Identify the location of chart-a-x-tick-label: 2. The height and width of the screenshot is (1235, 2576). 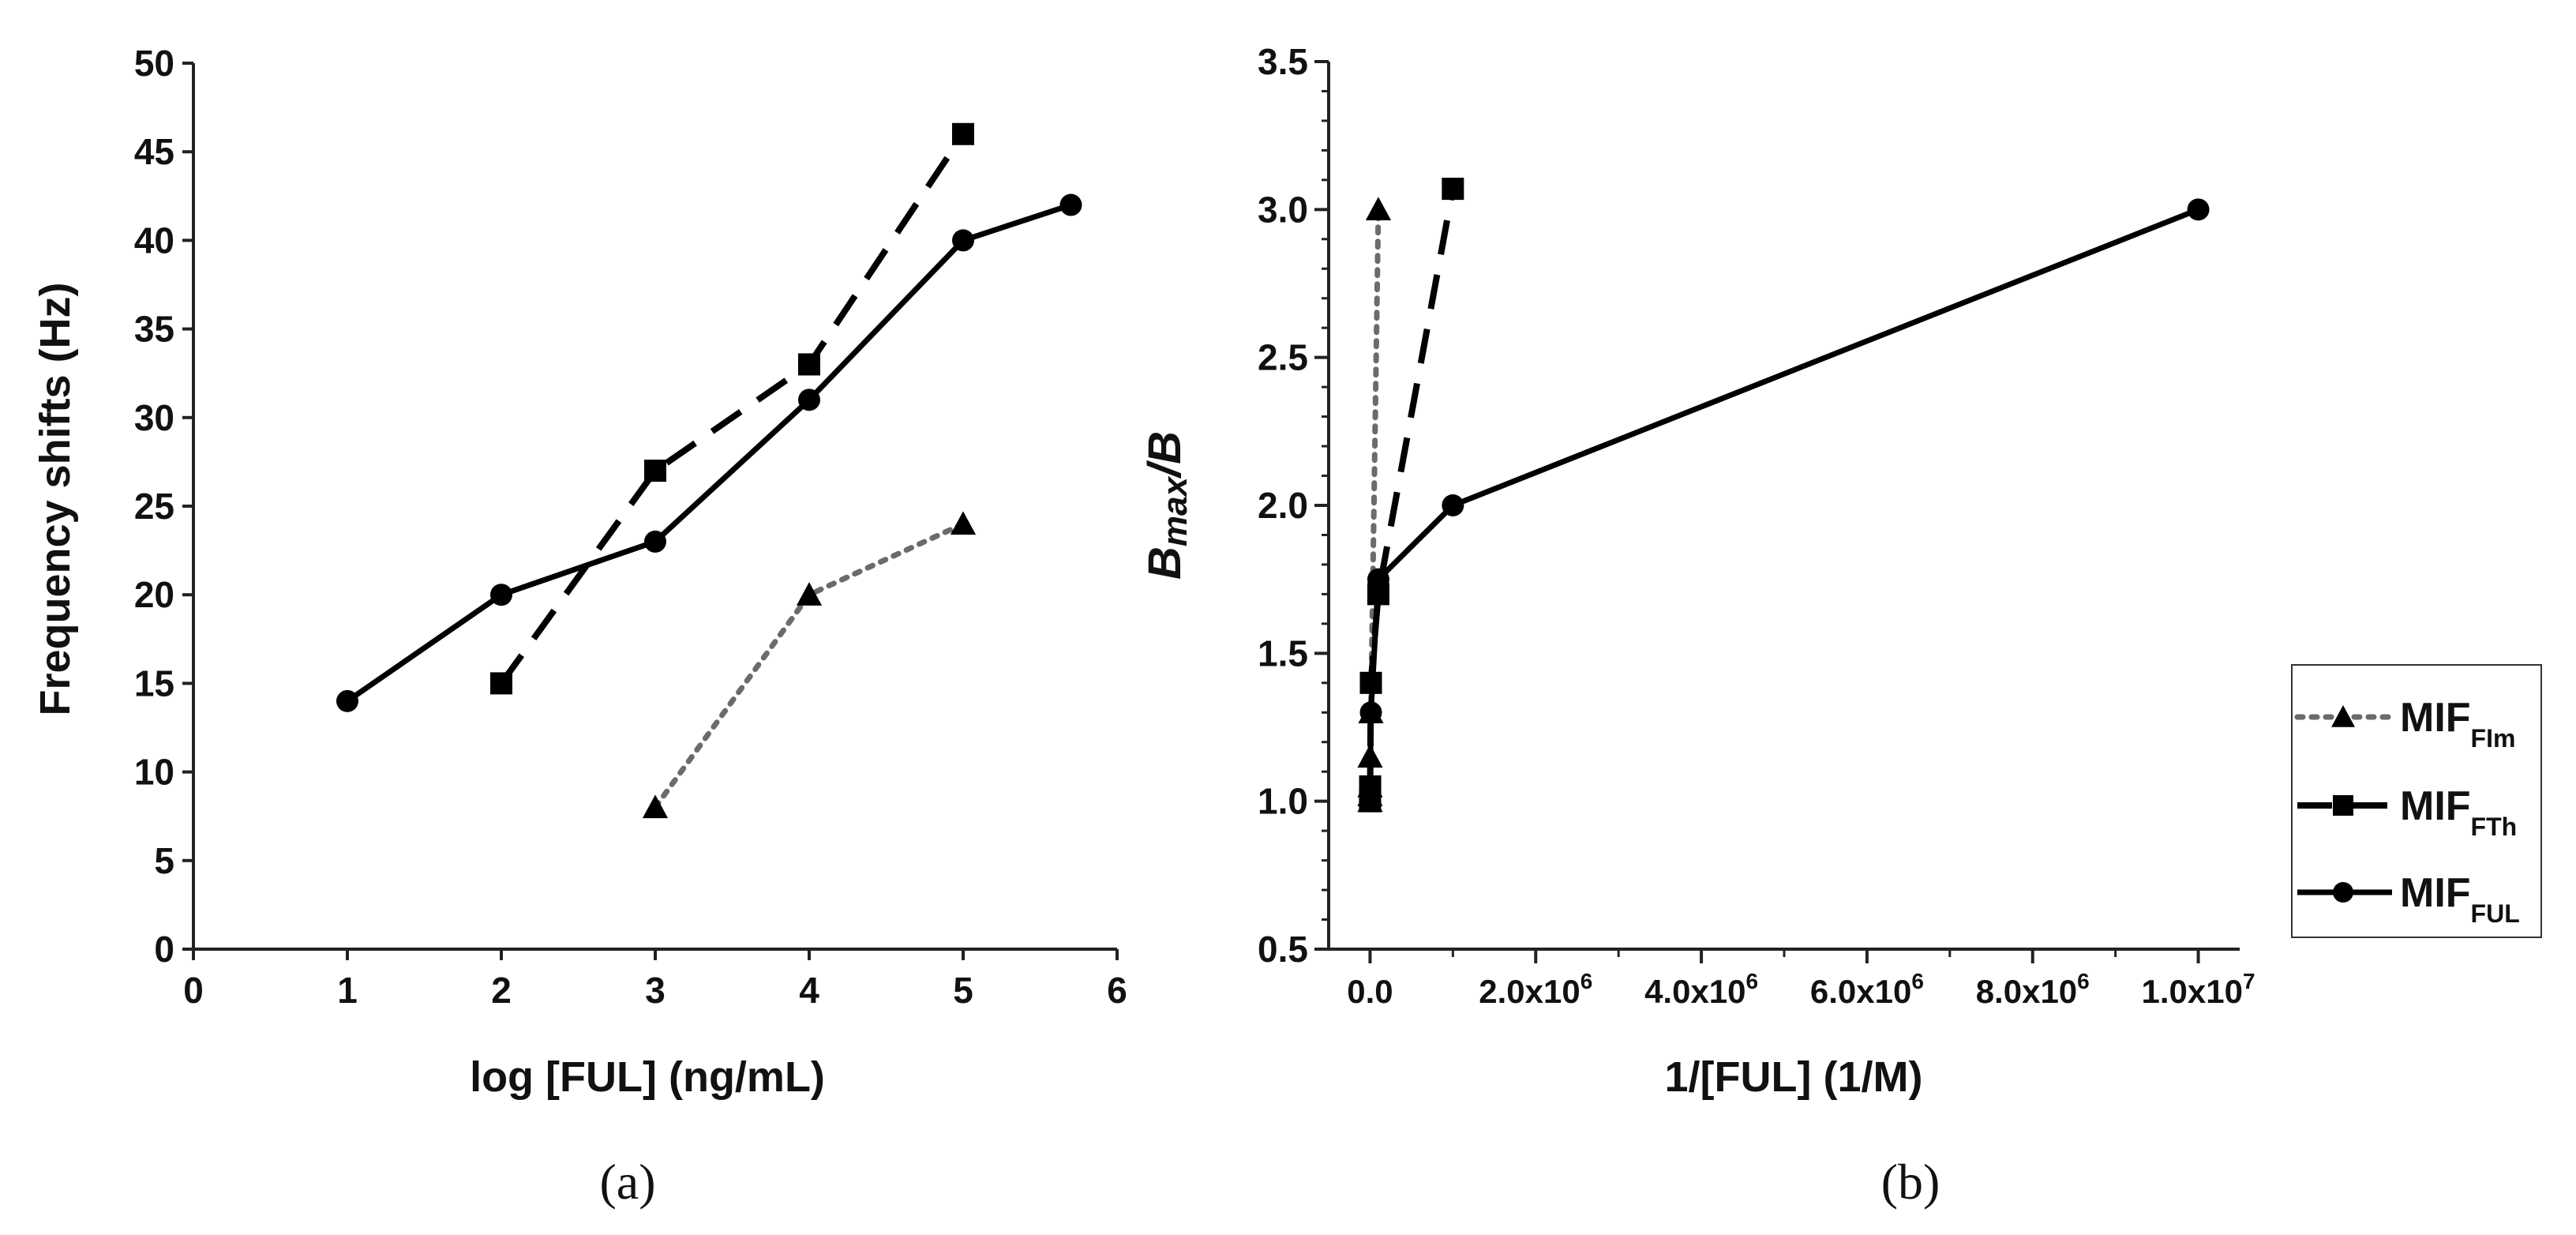
(502, 990).